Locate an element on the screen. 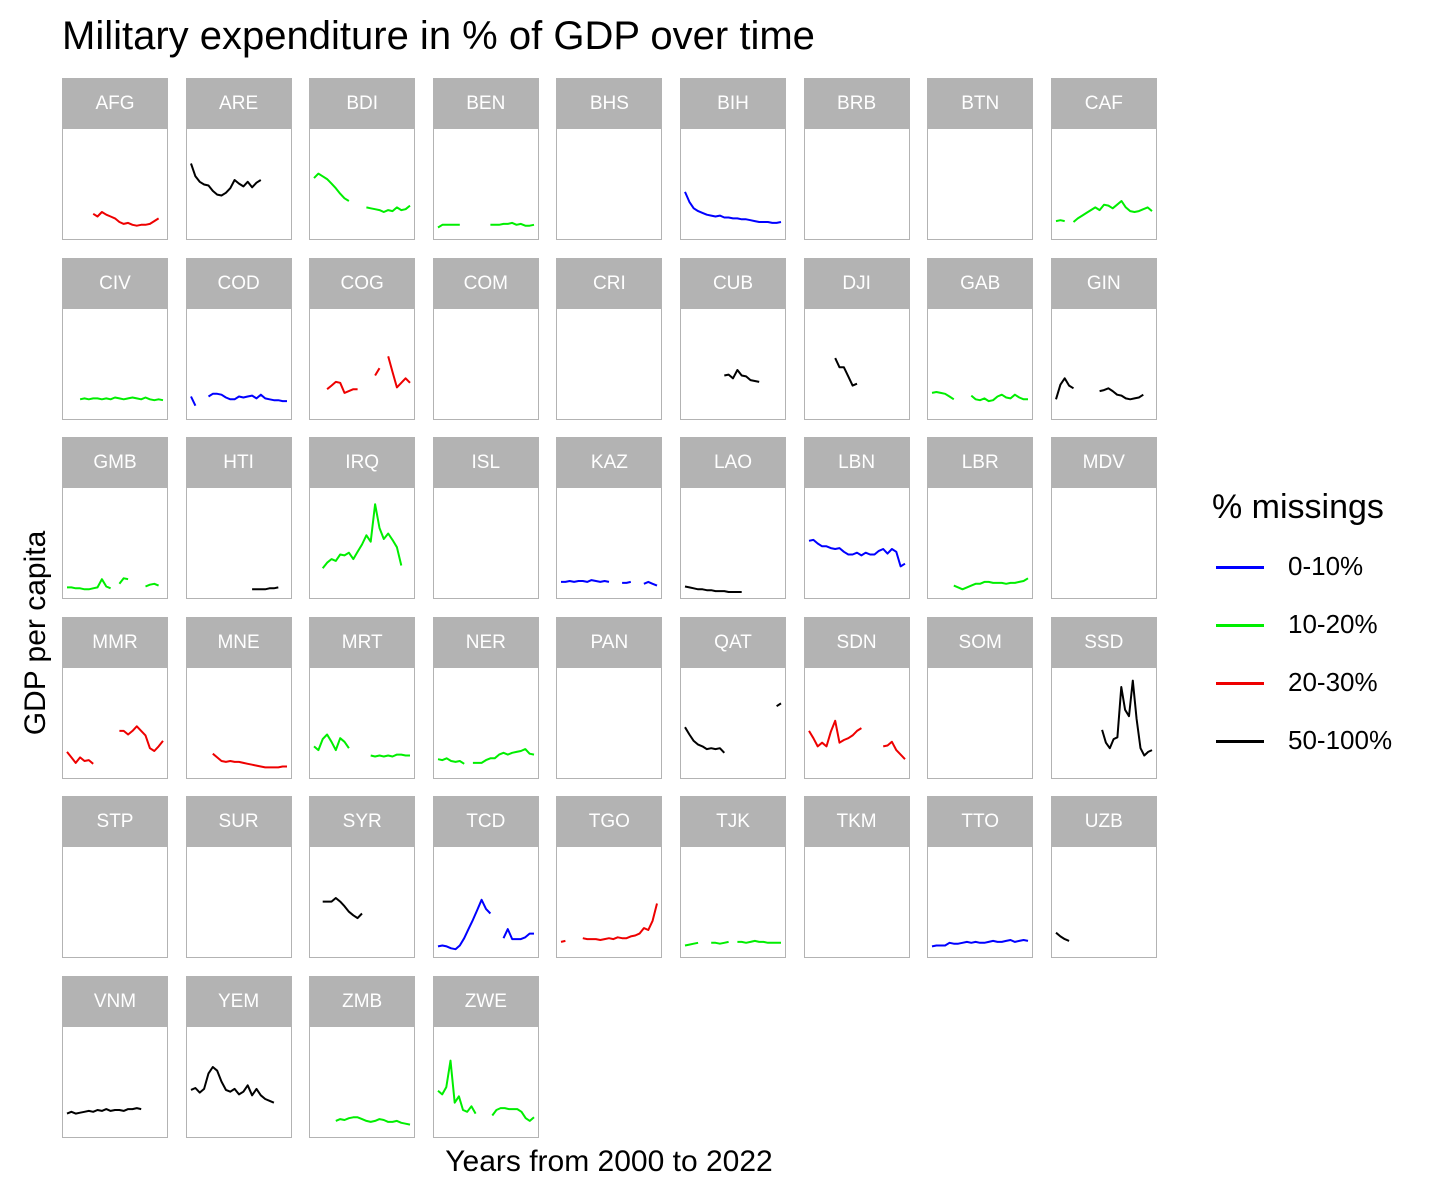  facet-panel-brb: BRB is located at coordinates (856, 159).